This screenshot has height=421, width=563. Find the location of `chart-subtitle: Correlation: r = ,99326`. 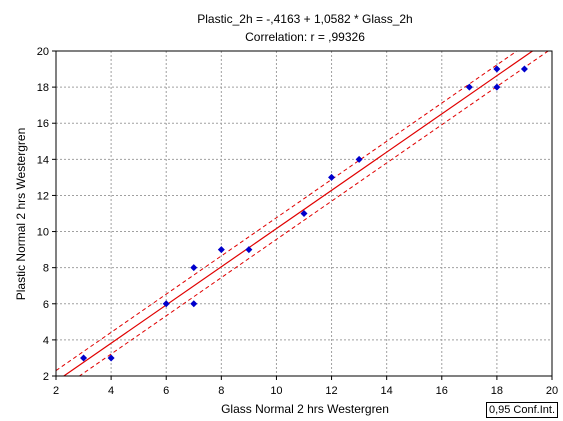

chart-subtitle: Correlation: r = ,99326 is located at coordinates (305, 37).